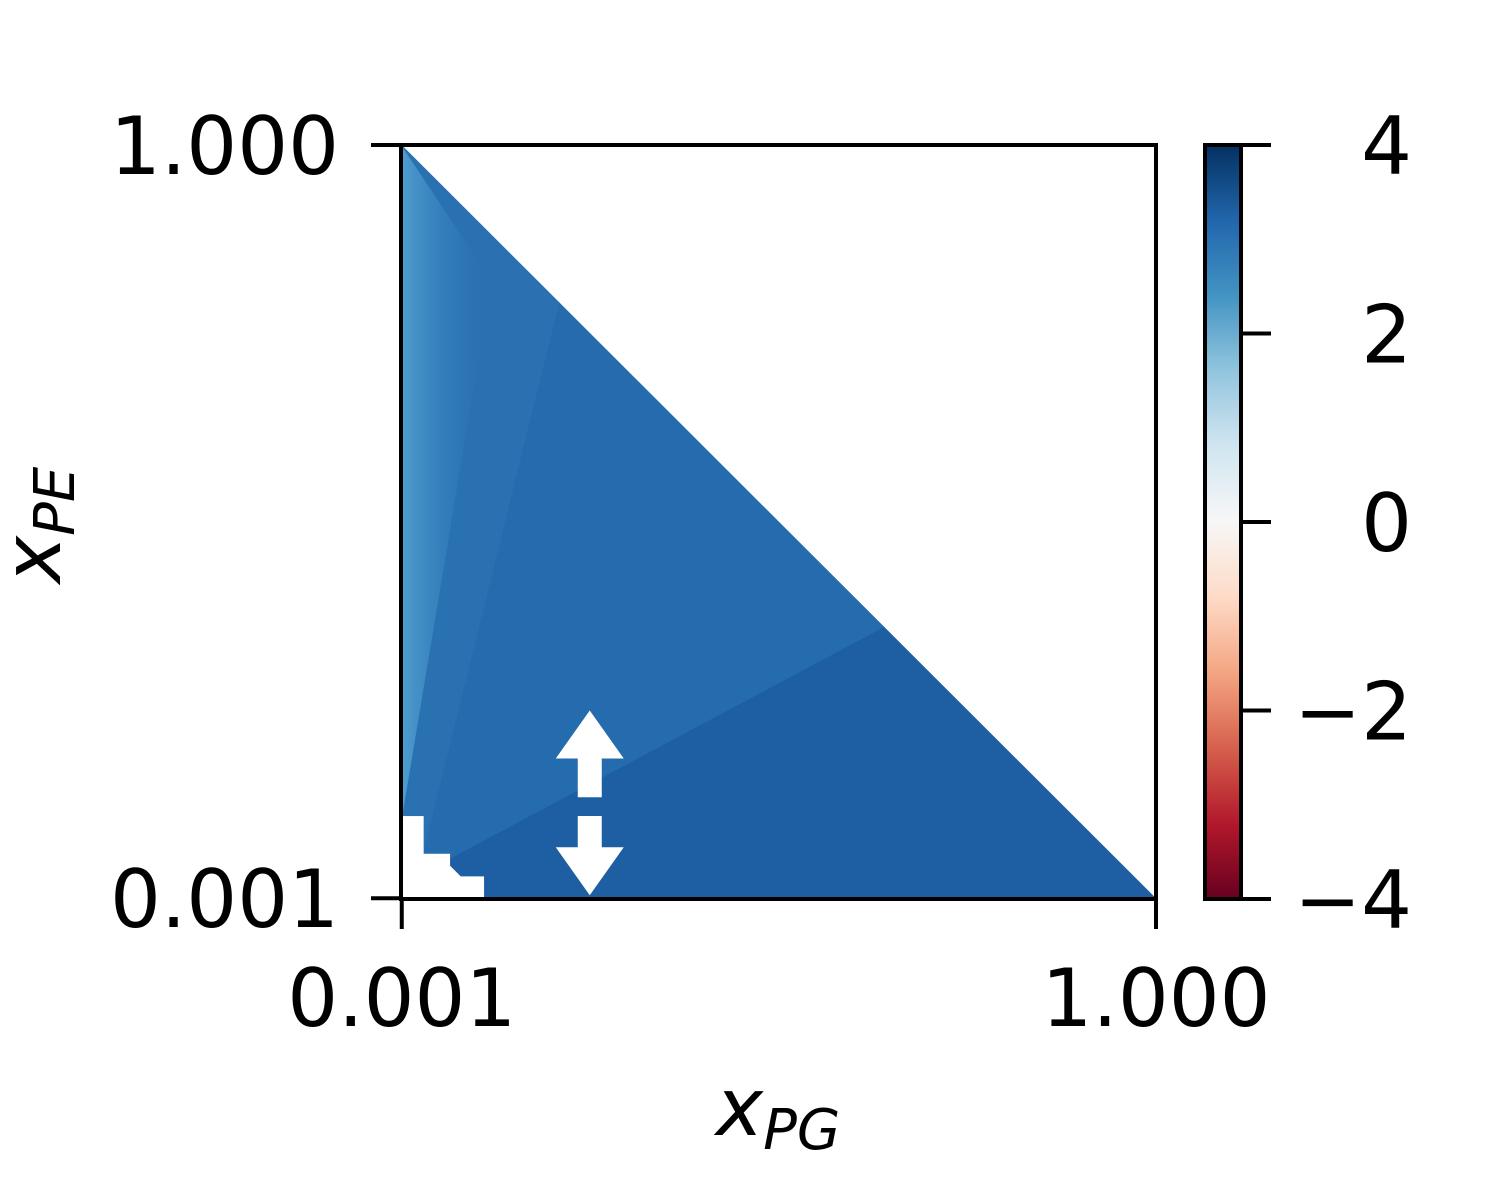 The image size is (1500, 1200). I want to click on colorbar-tick-label: −2, so click(1353, 712).